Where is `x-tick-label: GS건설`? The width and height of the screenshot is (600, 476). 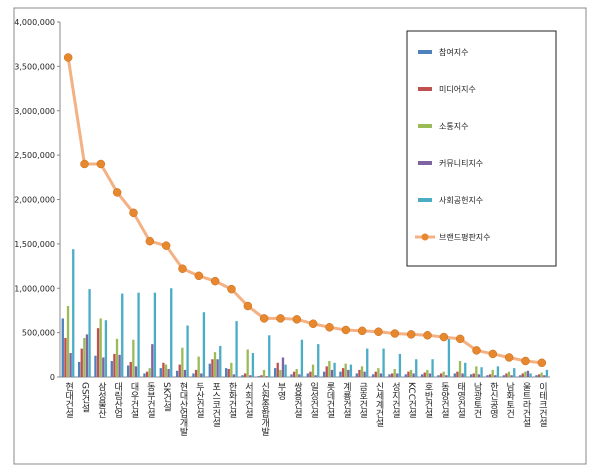 x-tick-label: GS건설 is located at coordinates (85, 397).